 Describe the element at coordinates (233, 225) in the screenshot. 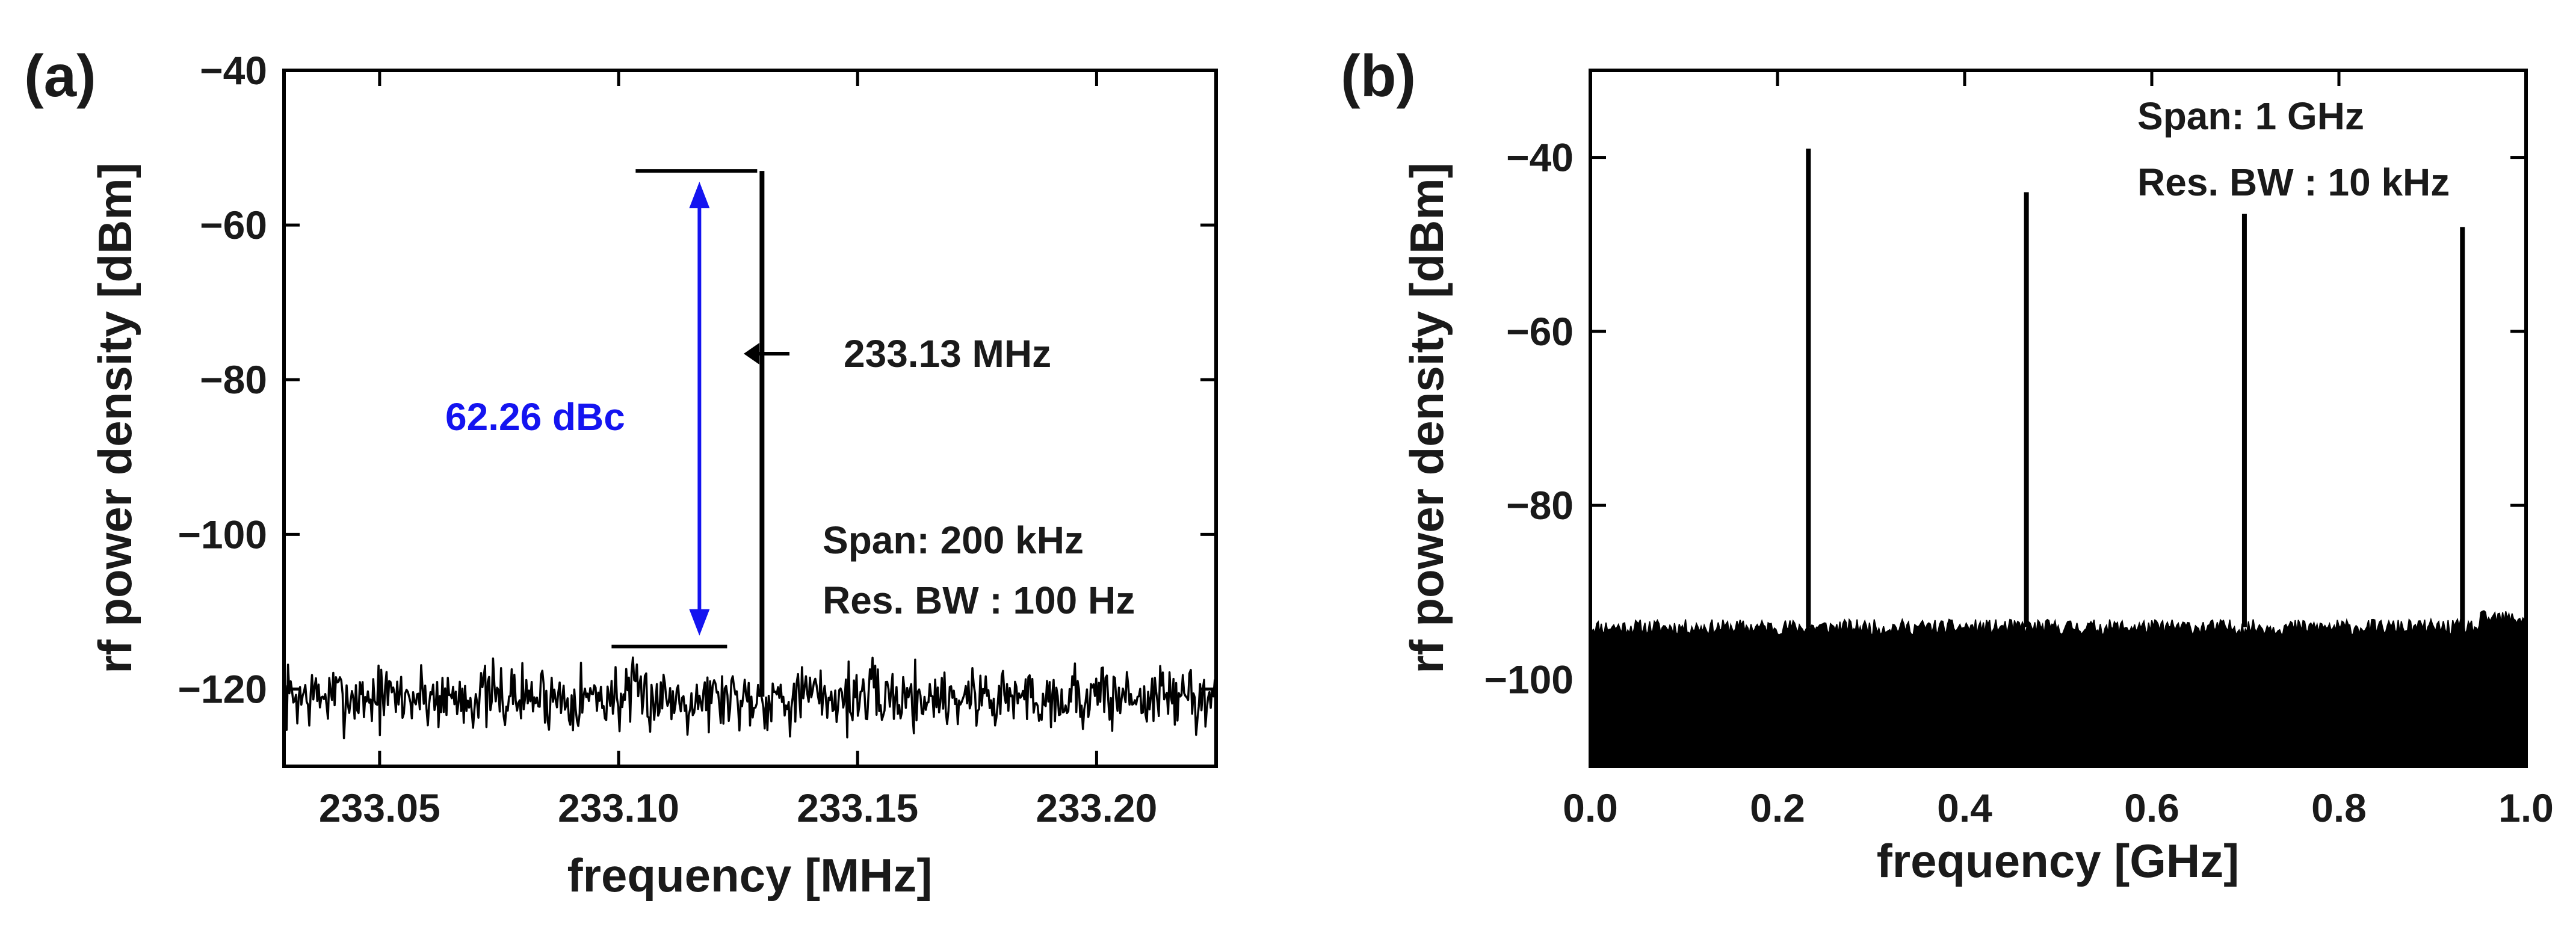

I see `a-ytick-label: −60` at that location.